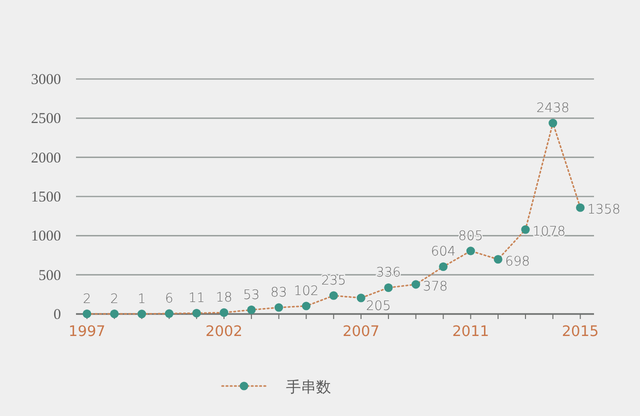  Describe the element at coordinates (553, 108) in the screenshot. I see `data-label: 2438` at that location.